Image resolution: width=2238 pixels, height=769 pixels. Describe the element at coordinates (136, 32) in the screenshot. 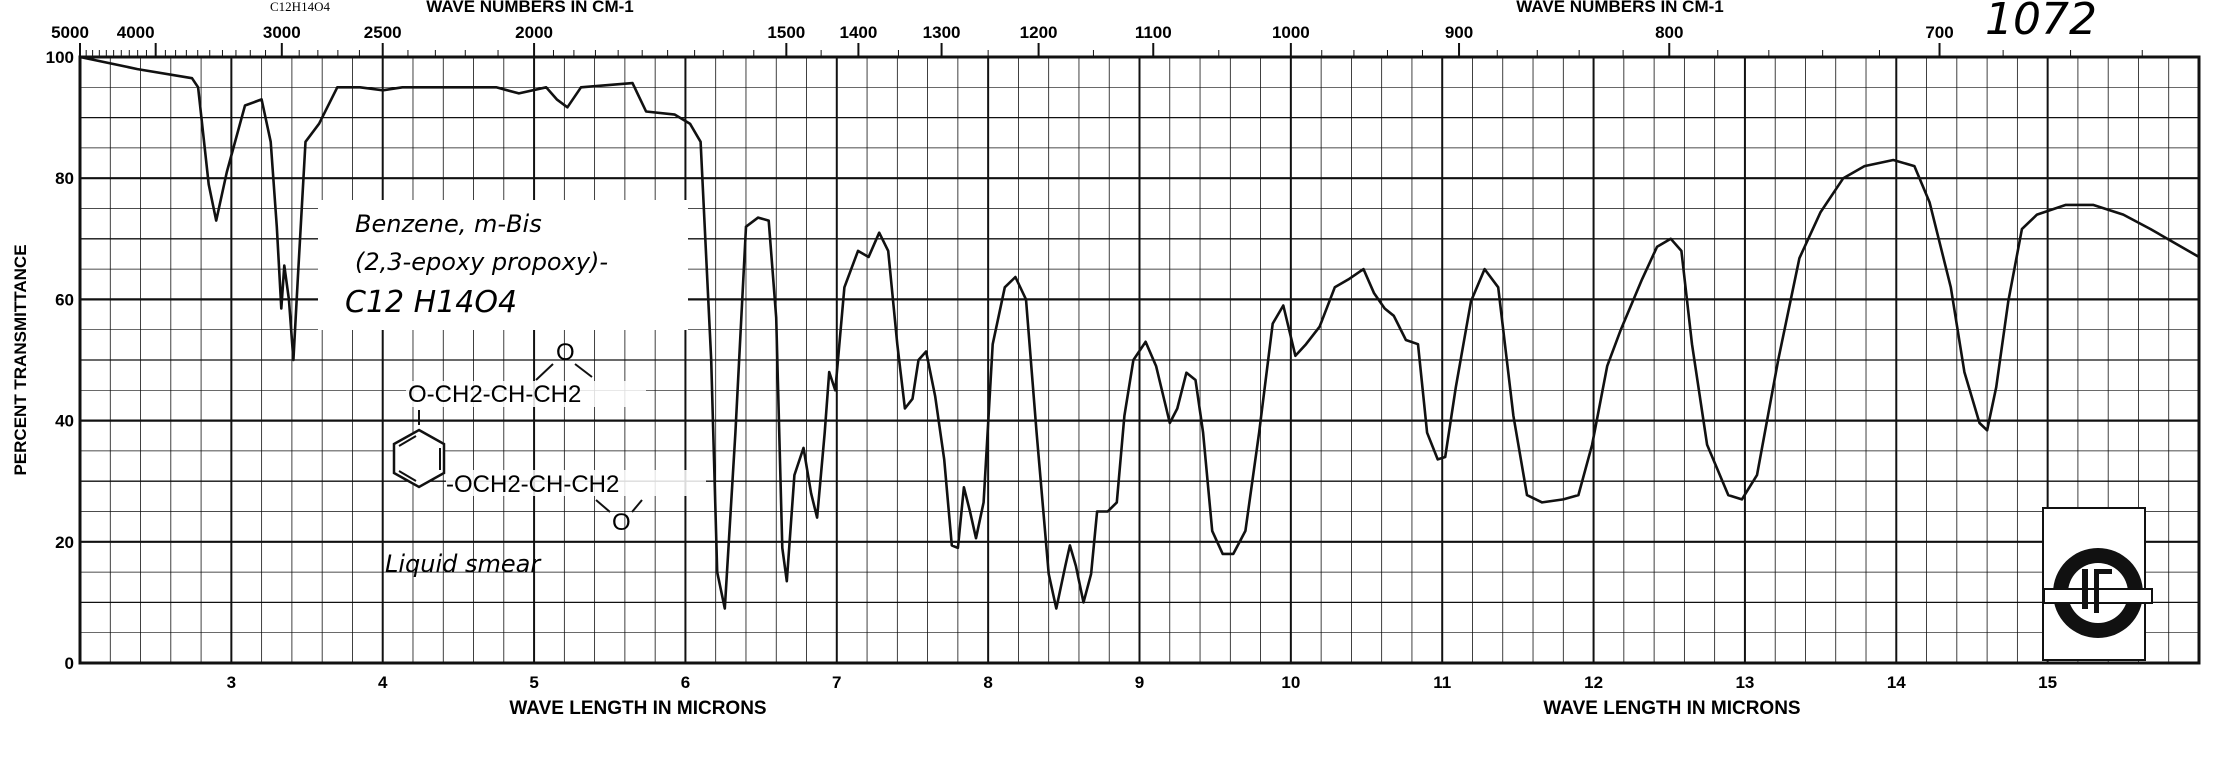

I see `top-tick-label: 4000` at that location.